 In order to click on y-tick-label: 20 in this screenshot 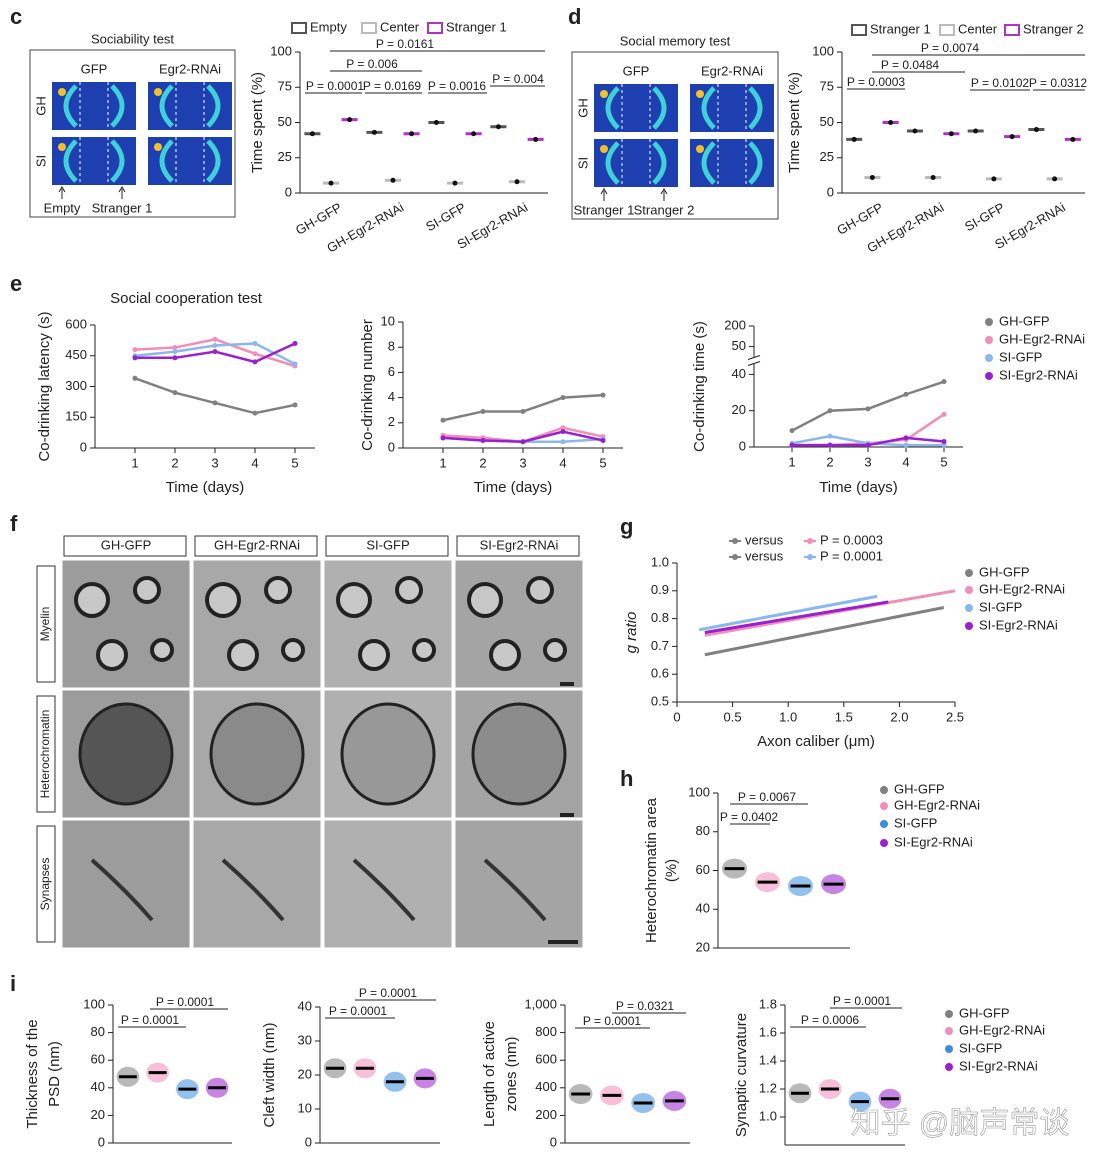, I will do `click(98, 1114)`.